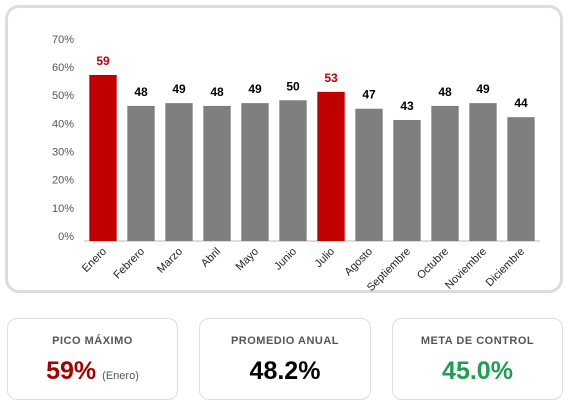  Describe the element at coordinates (94, 260) in the screenshot. I see `x-tick-label: Enero` at that location.